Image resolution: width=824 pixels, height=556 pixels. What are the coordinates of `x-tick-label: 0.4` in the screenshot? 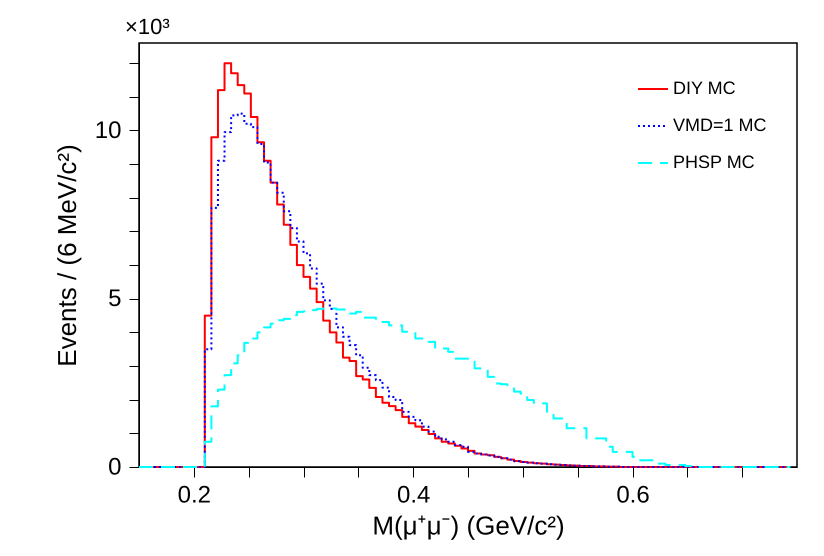 It's located at (413, 495).